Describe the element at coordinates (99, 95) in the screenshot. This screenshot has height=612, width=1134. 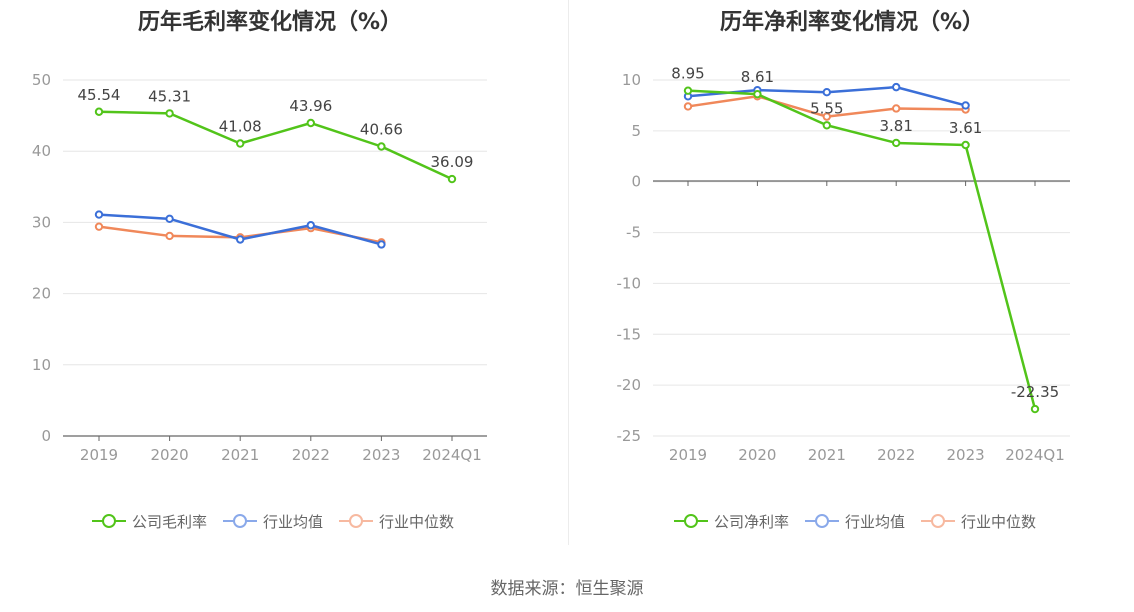
I see `gross-data-label: 45.54` at that location.